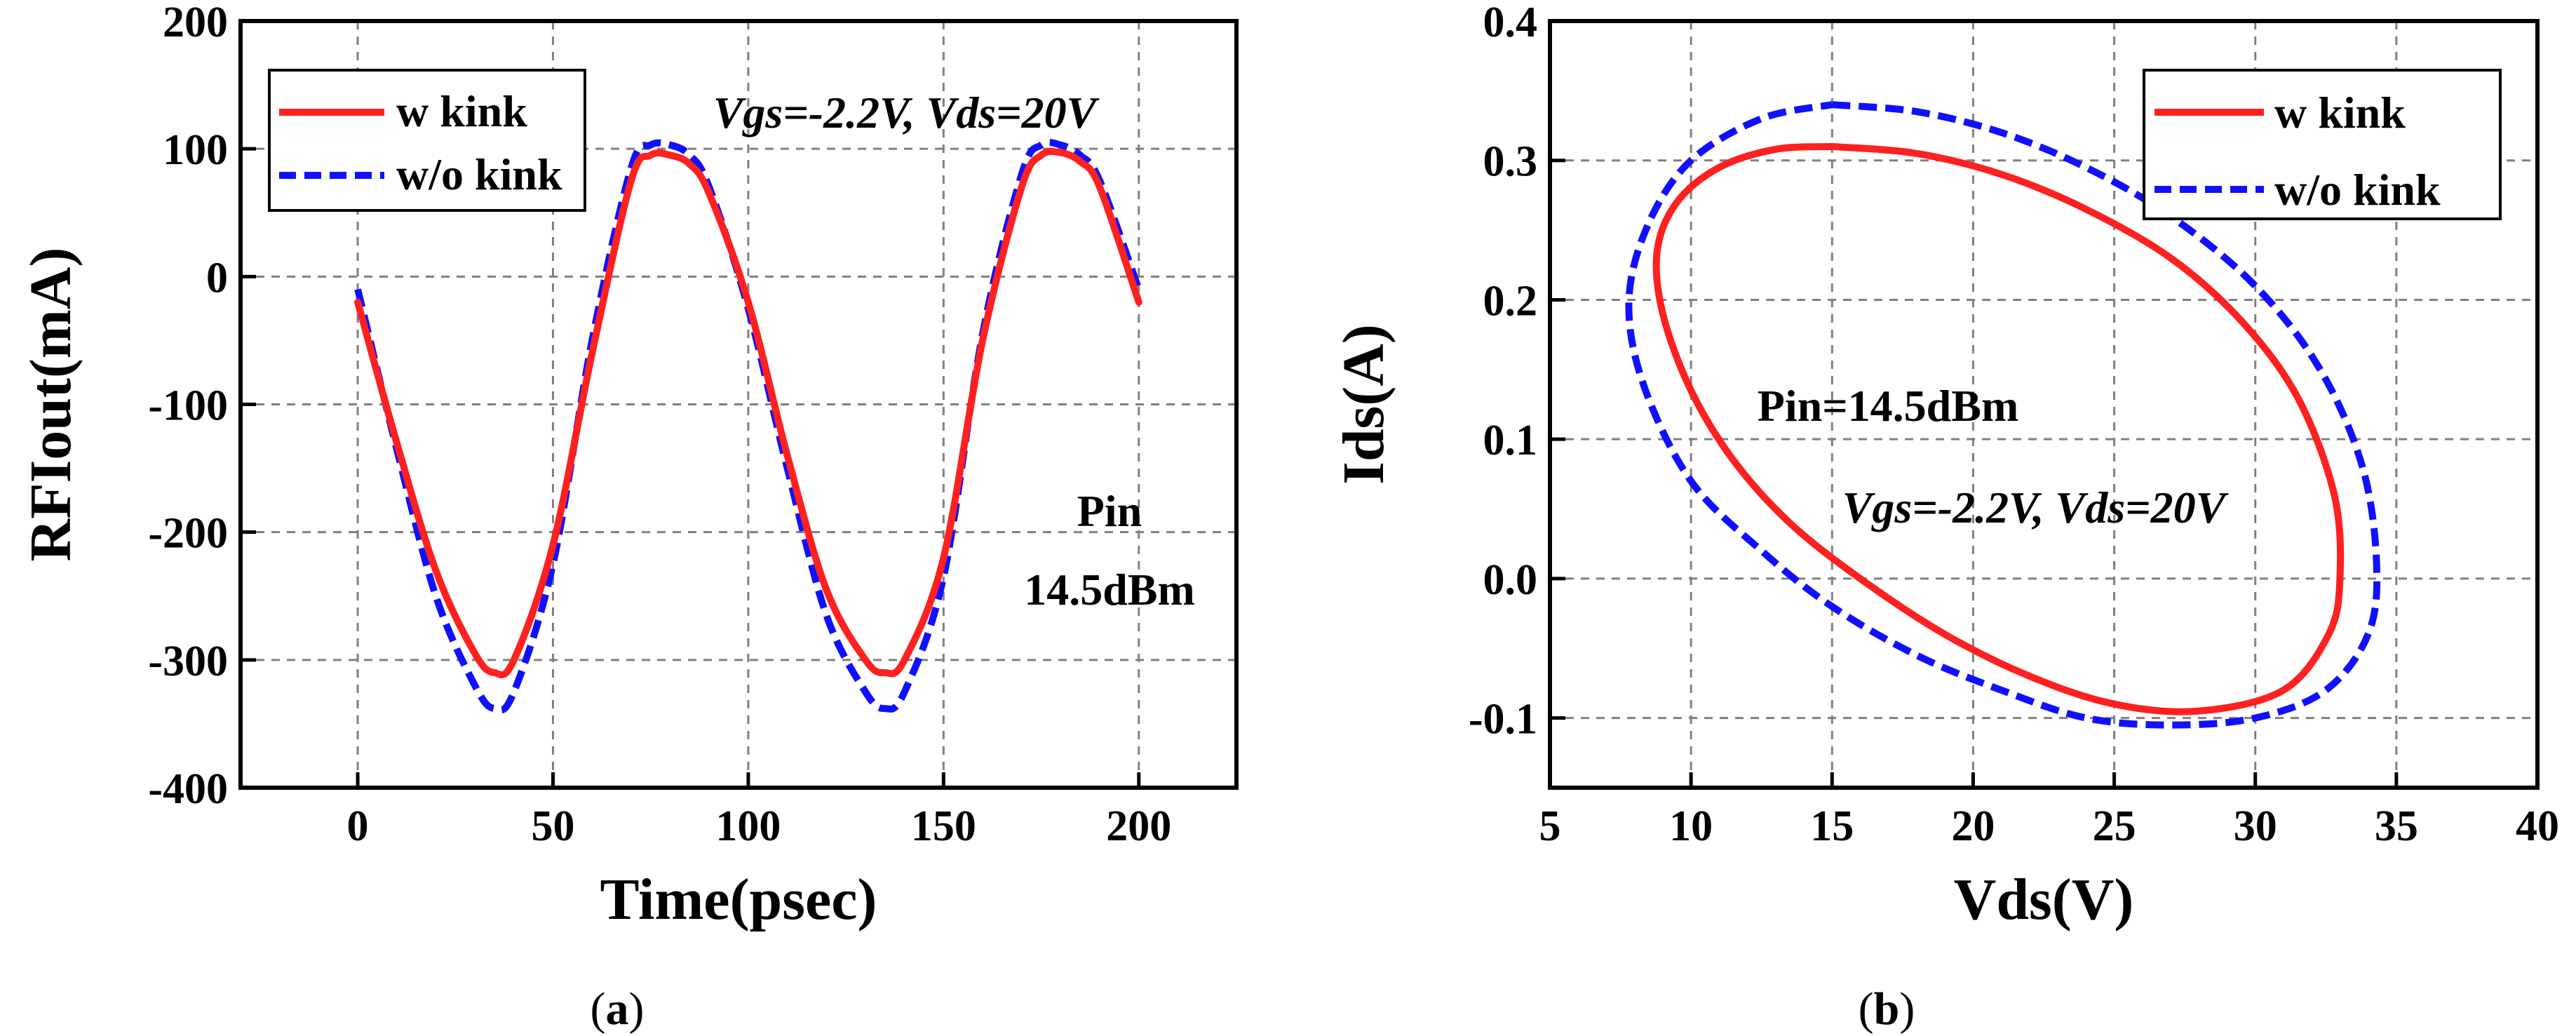  I want to click on panel-b-y-tick-label: 0.2, so click(1510, 301).